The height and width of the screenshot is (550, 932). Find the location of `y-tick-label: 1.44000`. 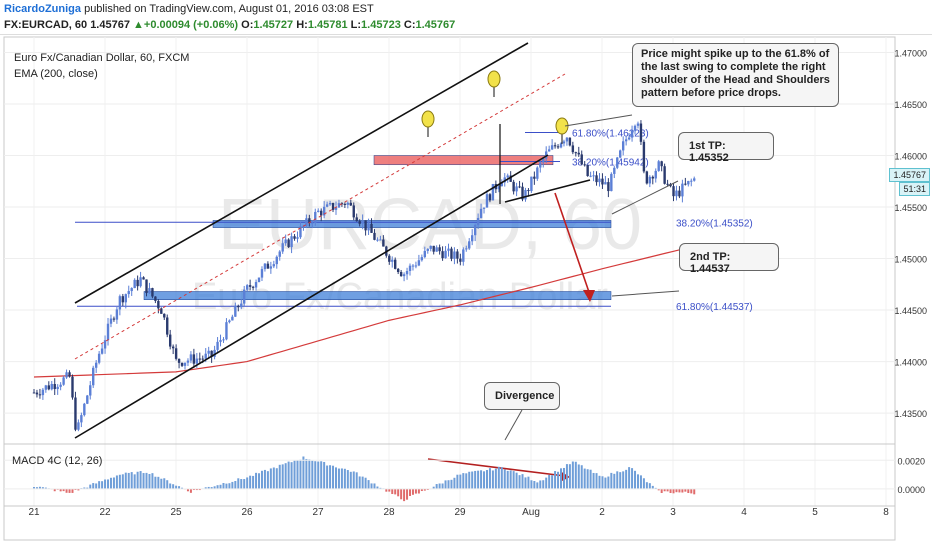

y-tick-label: 1.44000 is located at coordinates (910, 363).